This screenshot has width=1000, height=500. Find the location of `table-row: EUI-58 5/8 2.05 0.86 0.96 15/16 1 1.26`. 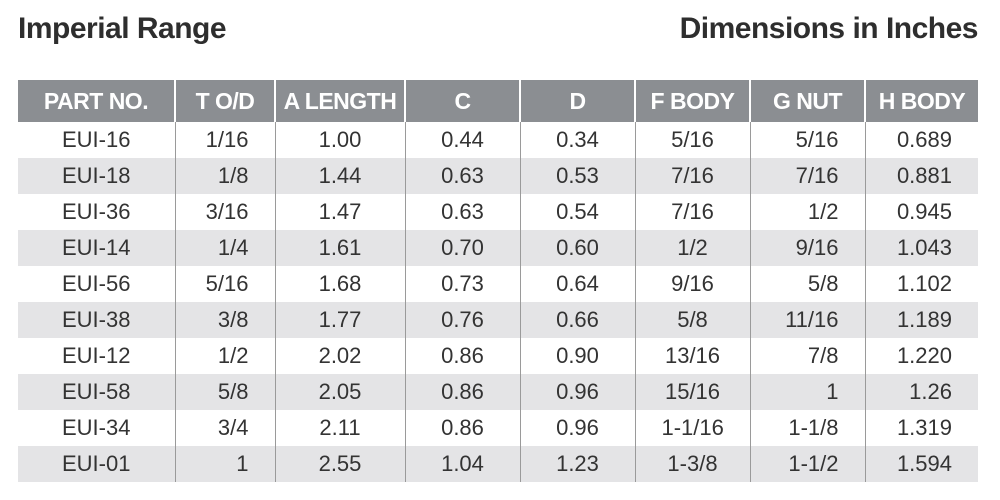

table-row: EUI-58 5/8 2.05 0.86 0.96 15/16 1 1.26 is located at coordinates (498, 392).